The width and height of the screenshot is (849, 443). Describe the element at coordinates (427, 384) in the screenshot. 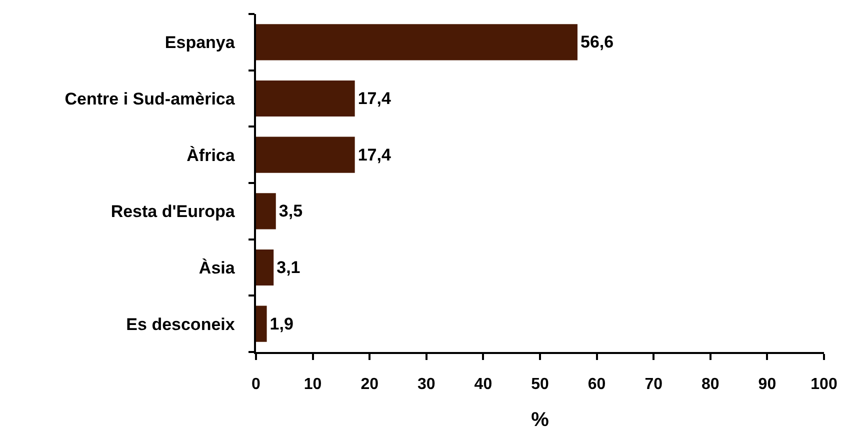

I see `x-tick-label: 30` at that location.